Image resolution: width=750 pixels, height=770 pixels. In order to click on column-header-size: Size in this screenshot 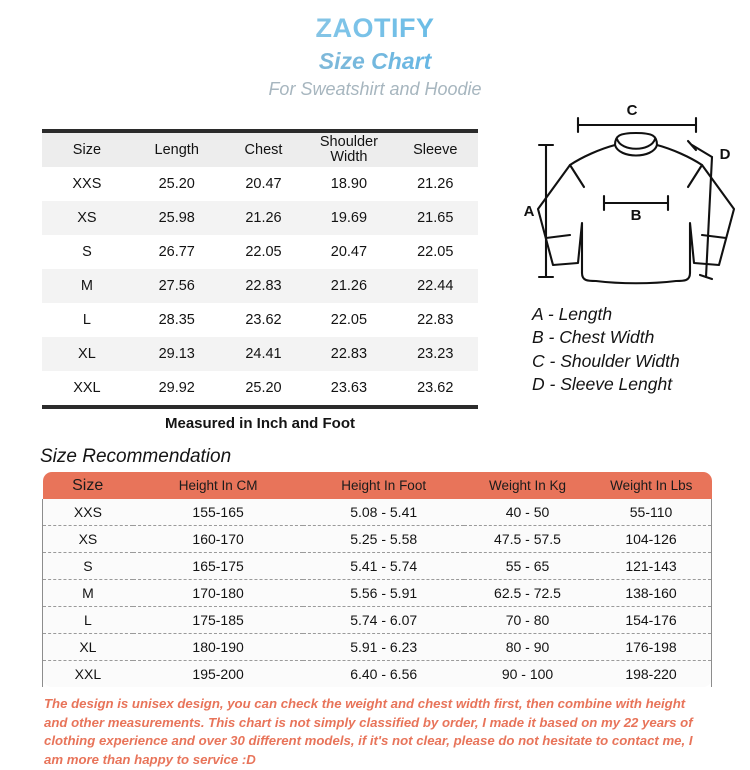, I will do `click(87, 149)`.